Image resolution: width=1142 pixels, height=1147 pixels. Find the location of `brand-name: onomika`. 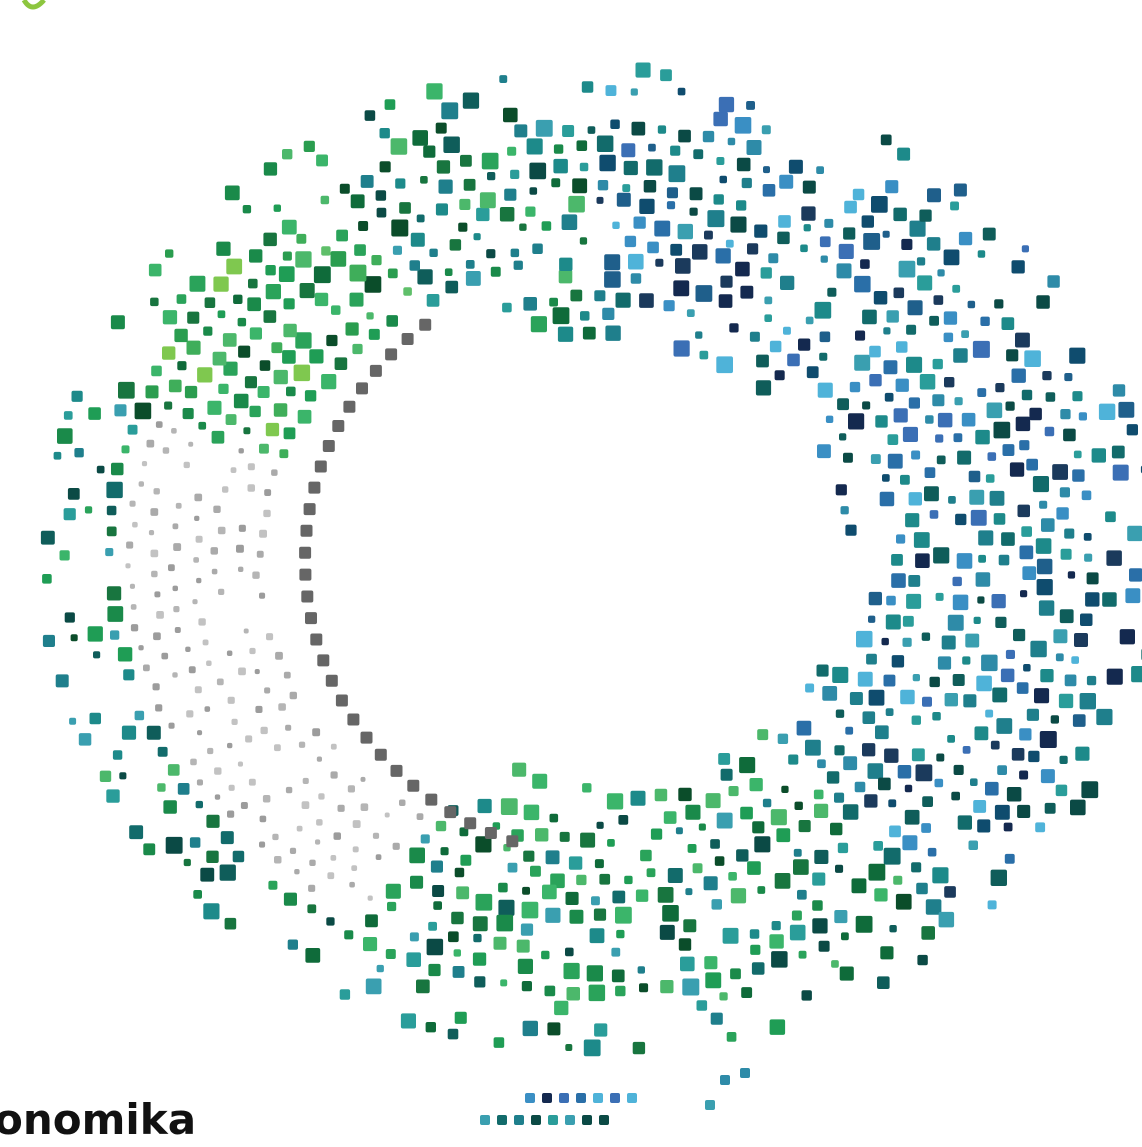

brand-name: onomika is located at coordinates (98, 1119).